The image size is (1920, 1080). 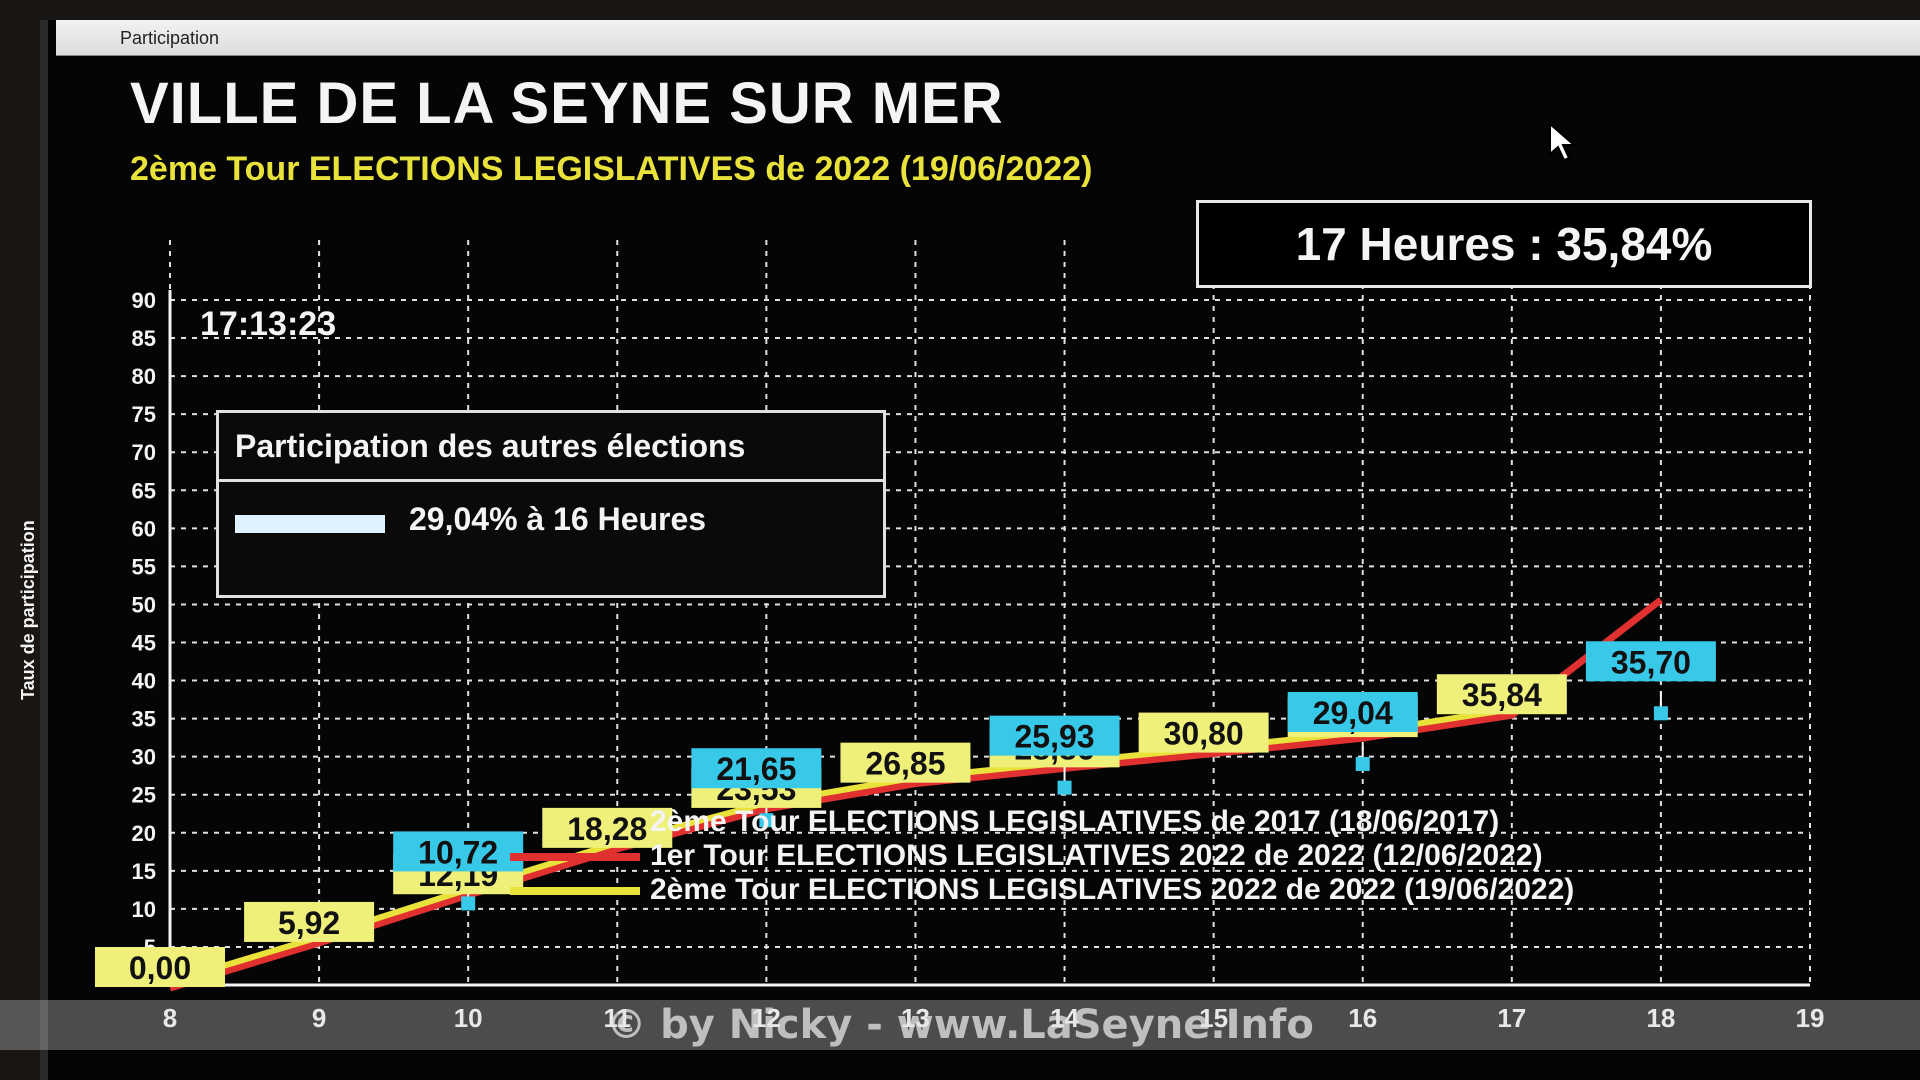 I want to click on data-label-2017: 35,70, so click(x=1651, y=662).